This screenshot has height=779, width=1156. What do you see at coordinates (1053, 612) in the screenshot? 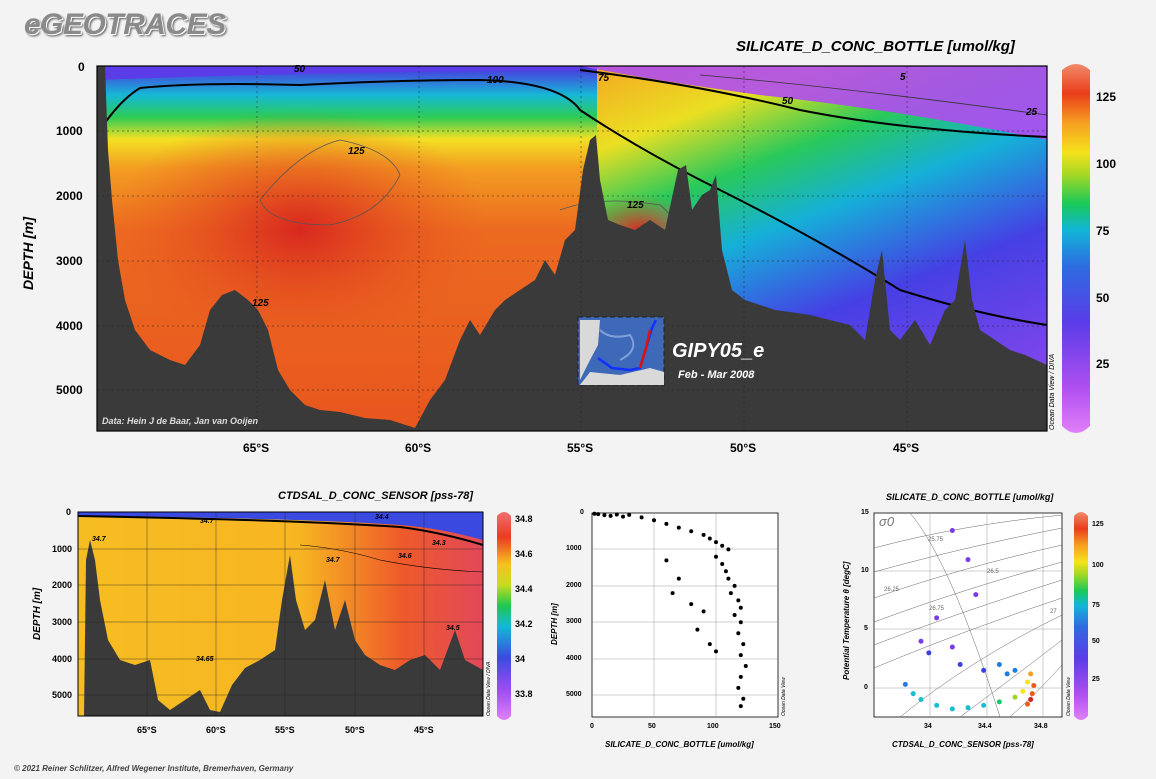
I see `isopycnal-label: 27` at bounding box center [1053, 612].